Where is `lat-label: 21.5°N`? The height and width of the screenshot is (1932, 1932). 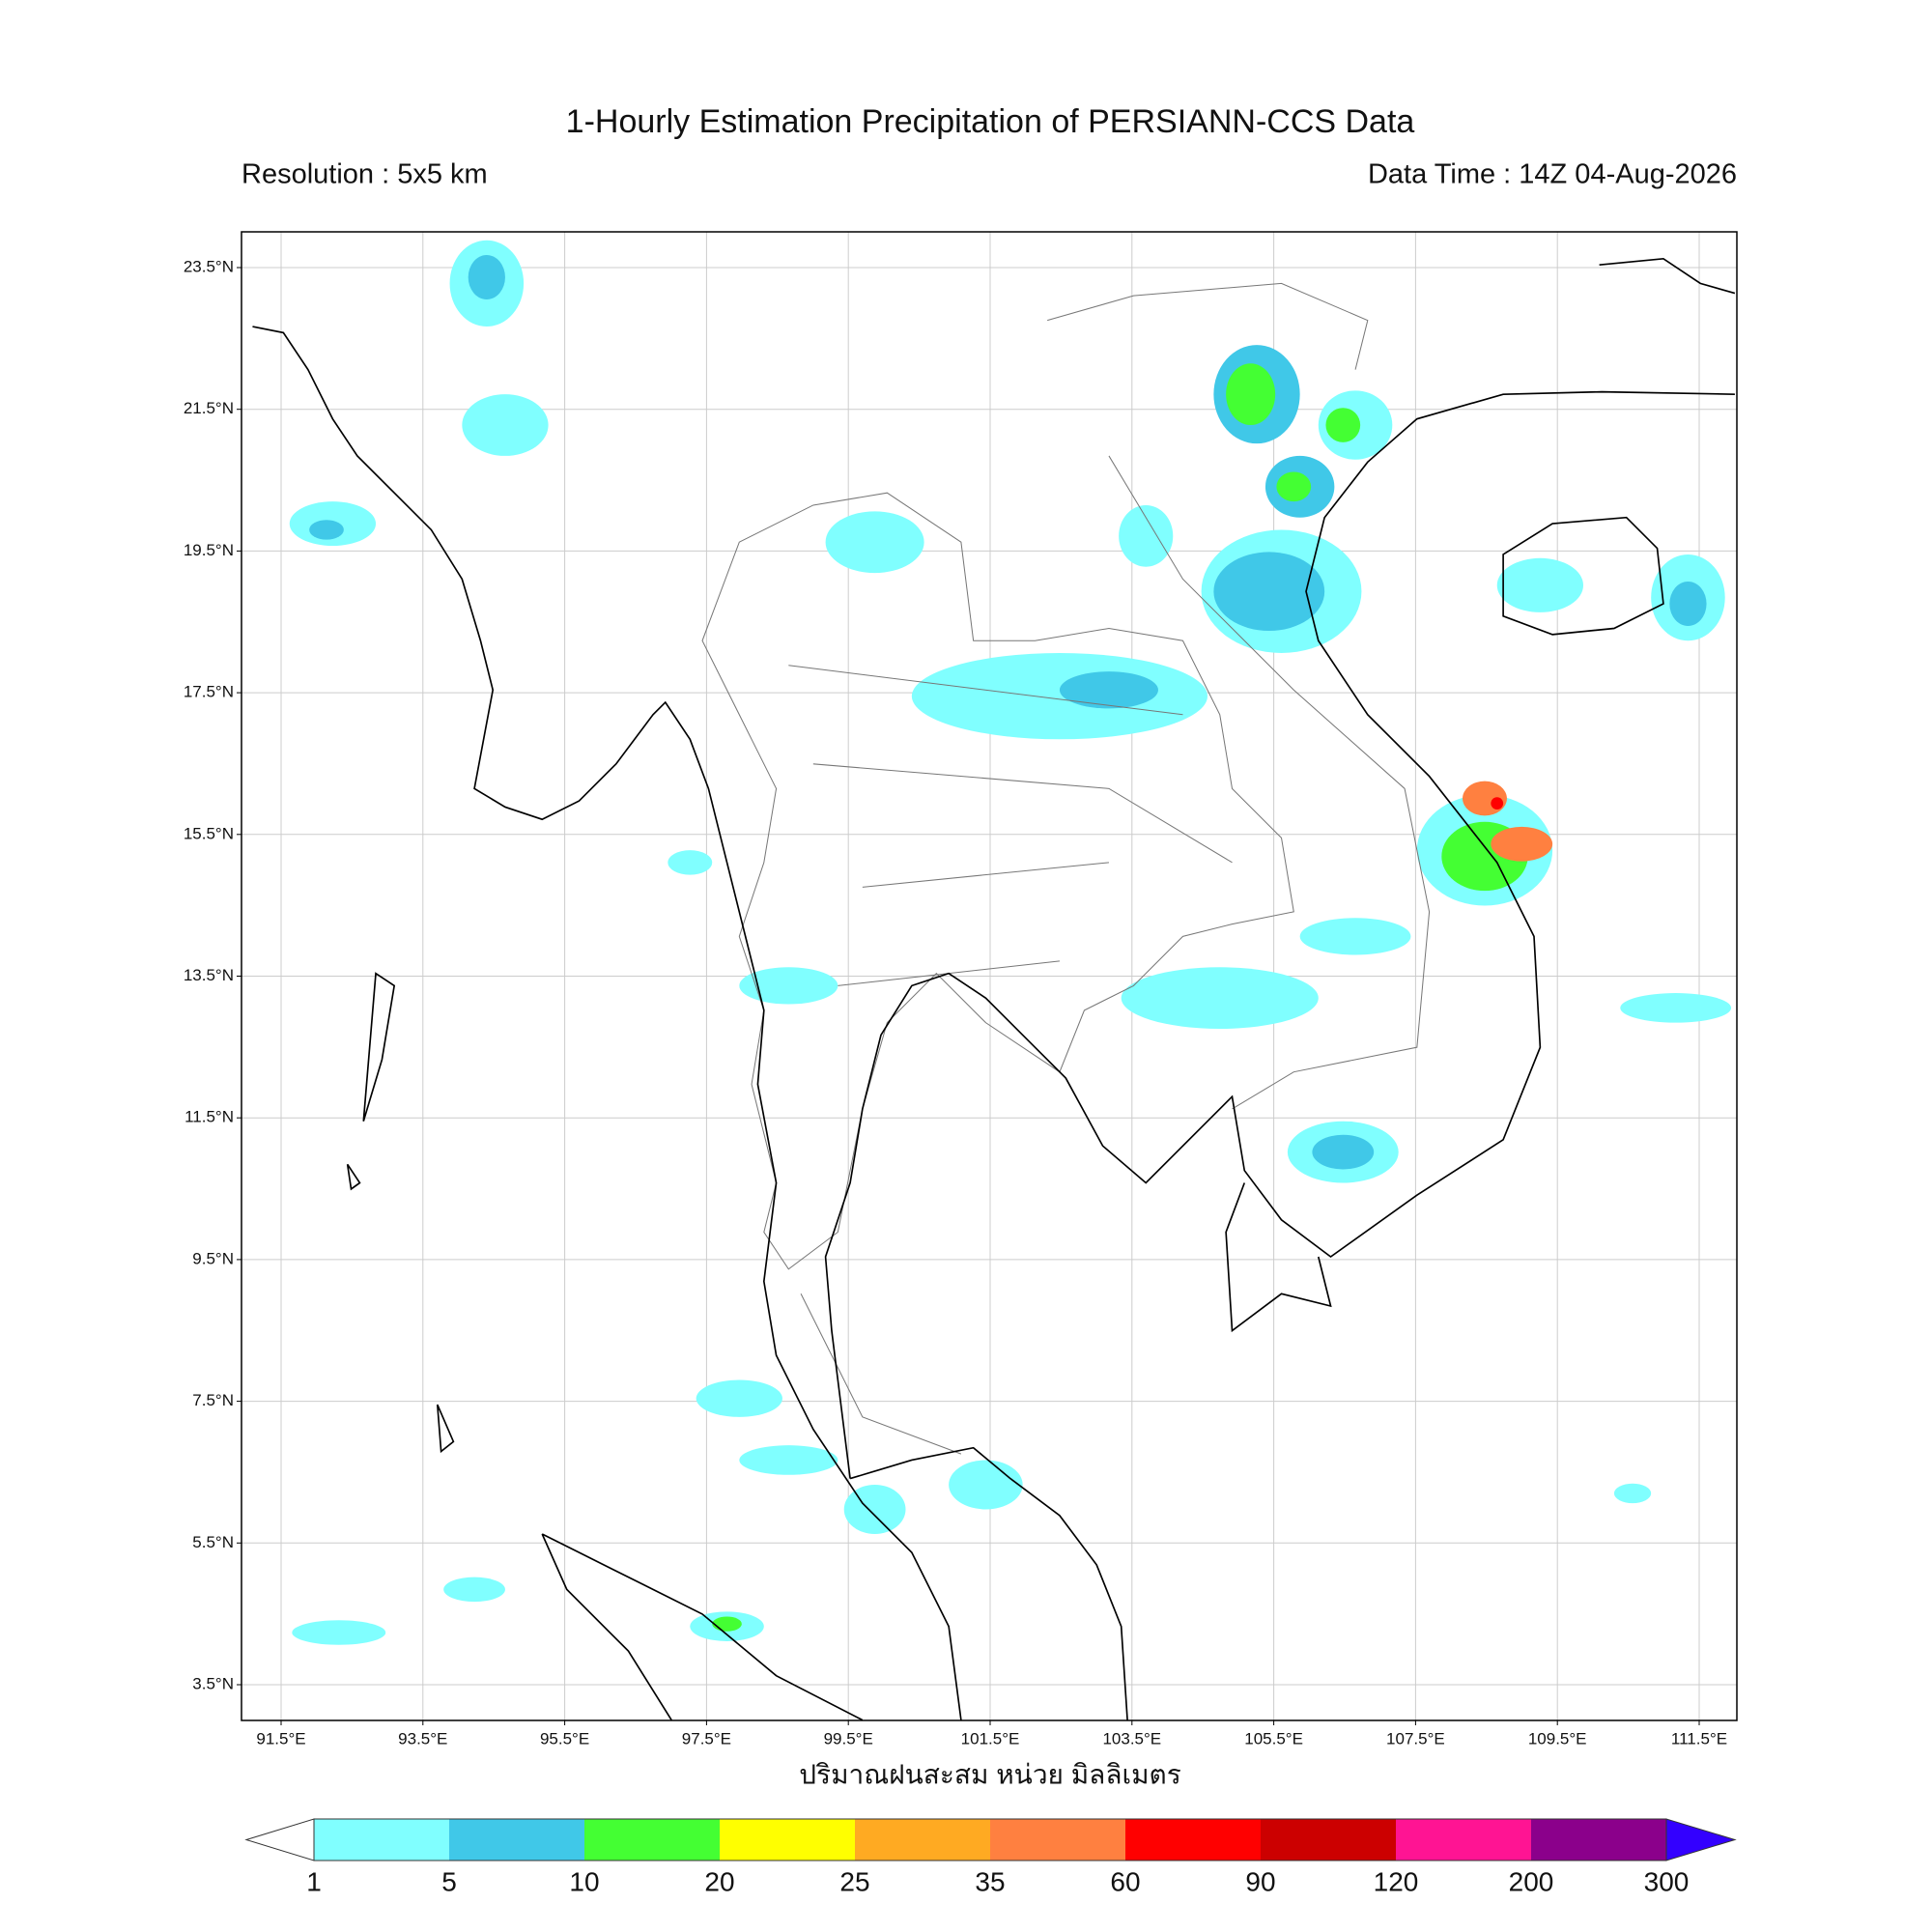 lat-label: 21.5°N is located at coordinates (209, 408).